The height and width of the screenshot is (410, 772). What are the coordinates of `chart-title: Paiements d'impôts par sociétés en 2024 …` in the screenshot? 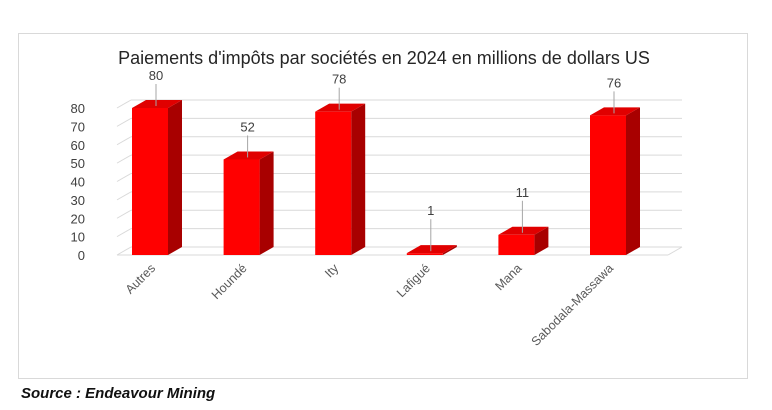 It's located at (384, 58).